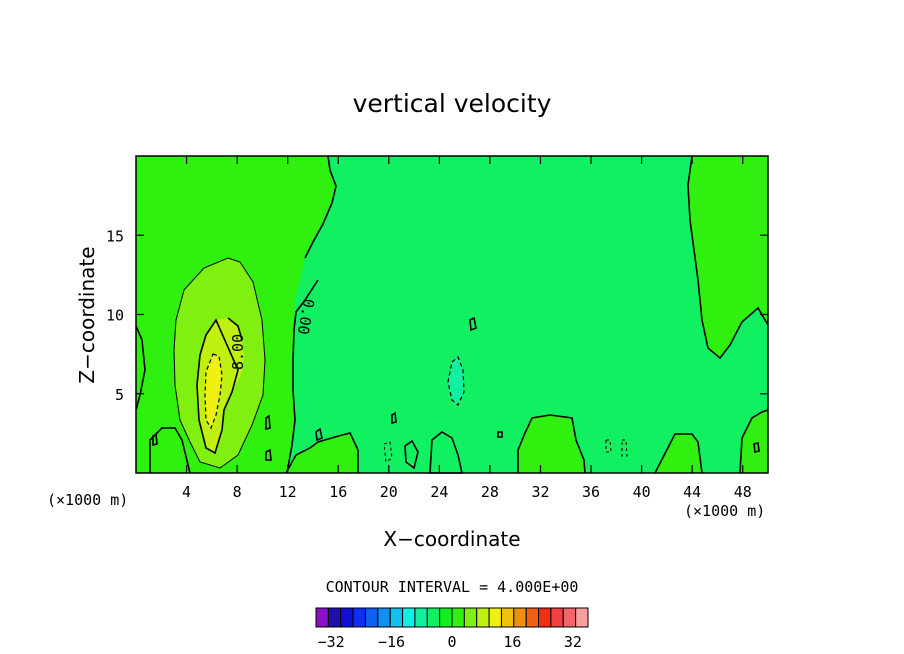  I want to click on contour-left-edge, so click(140, 368).